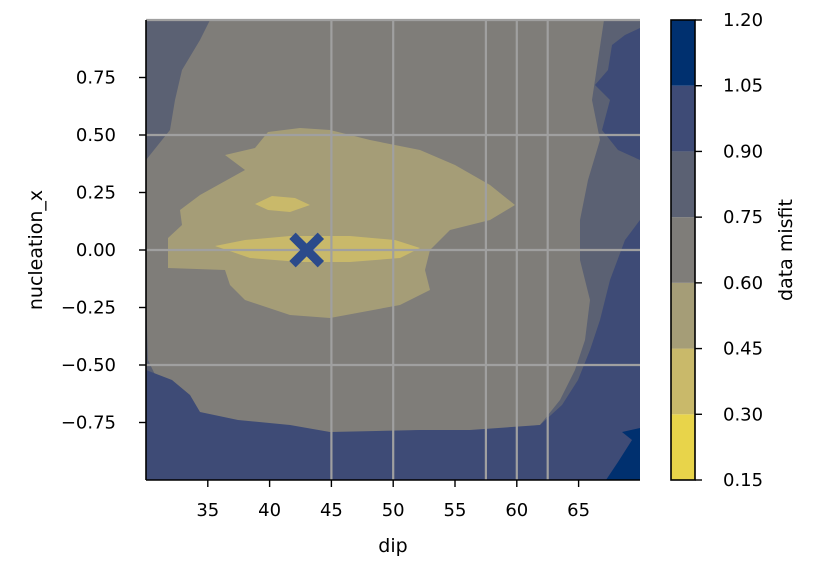 The image size is (826, 588). Describe the element at coordinates (623, 454) in the screenshot. I see `misfit-band-1.05-1.20` at that location.